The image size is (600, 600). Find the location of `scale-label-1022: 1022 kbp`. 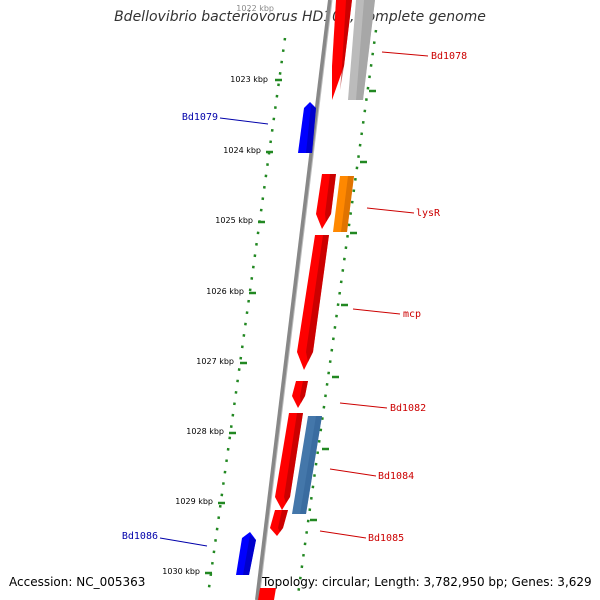

scale-label-1022: 1022 kbp is located at coordinates (255, 8).